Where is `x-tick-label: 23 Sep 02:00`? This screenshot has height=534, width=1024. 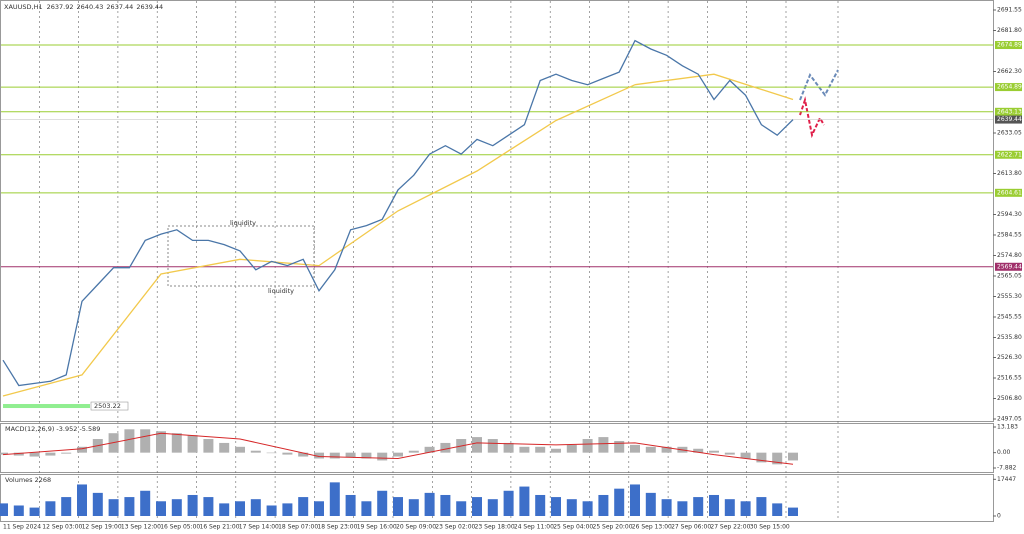 x-tick-label: 23 Sep 02:00 is located at coordinates (455, 527).